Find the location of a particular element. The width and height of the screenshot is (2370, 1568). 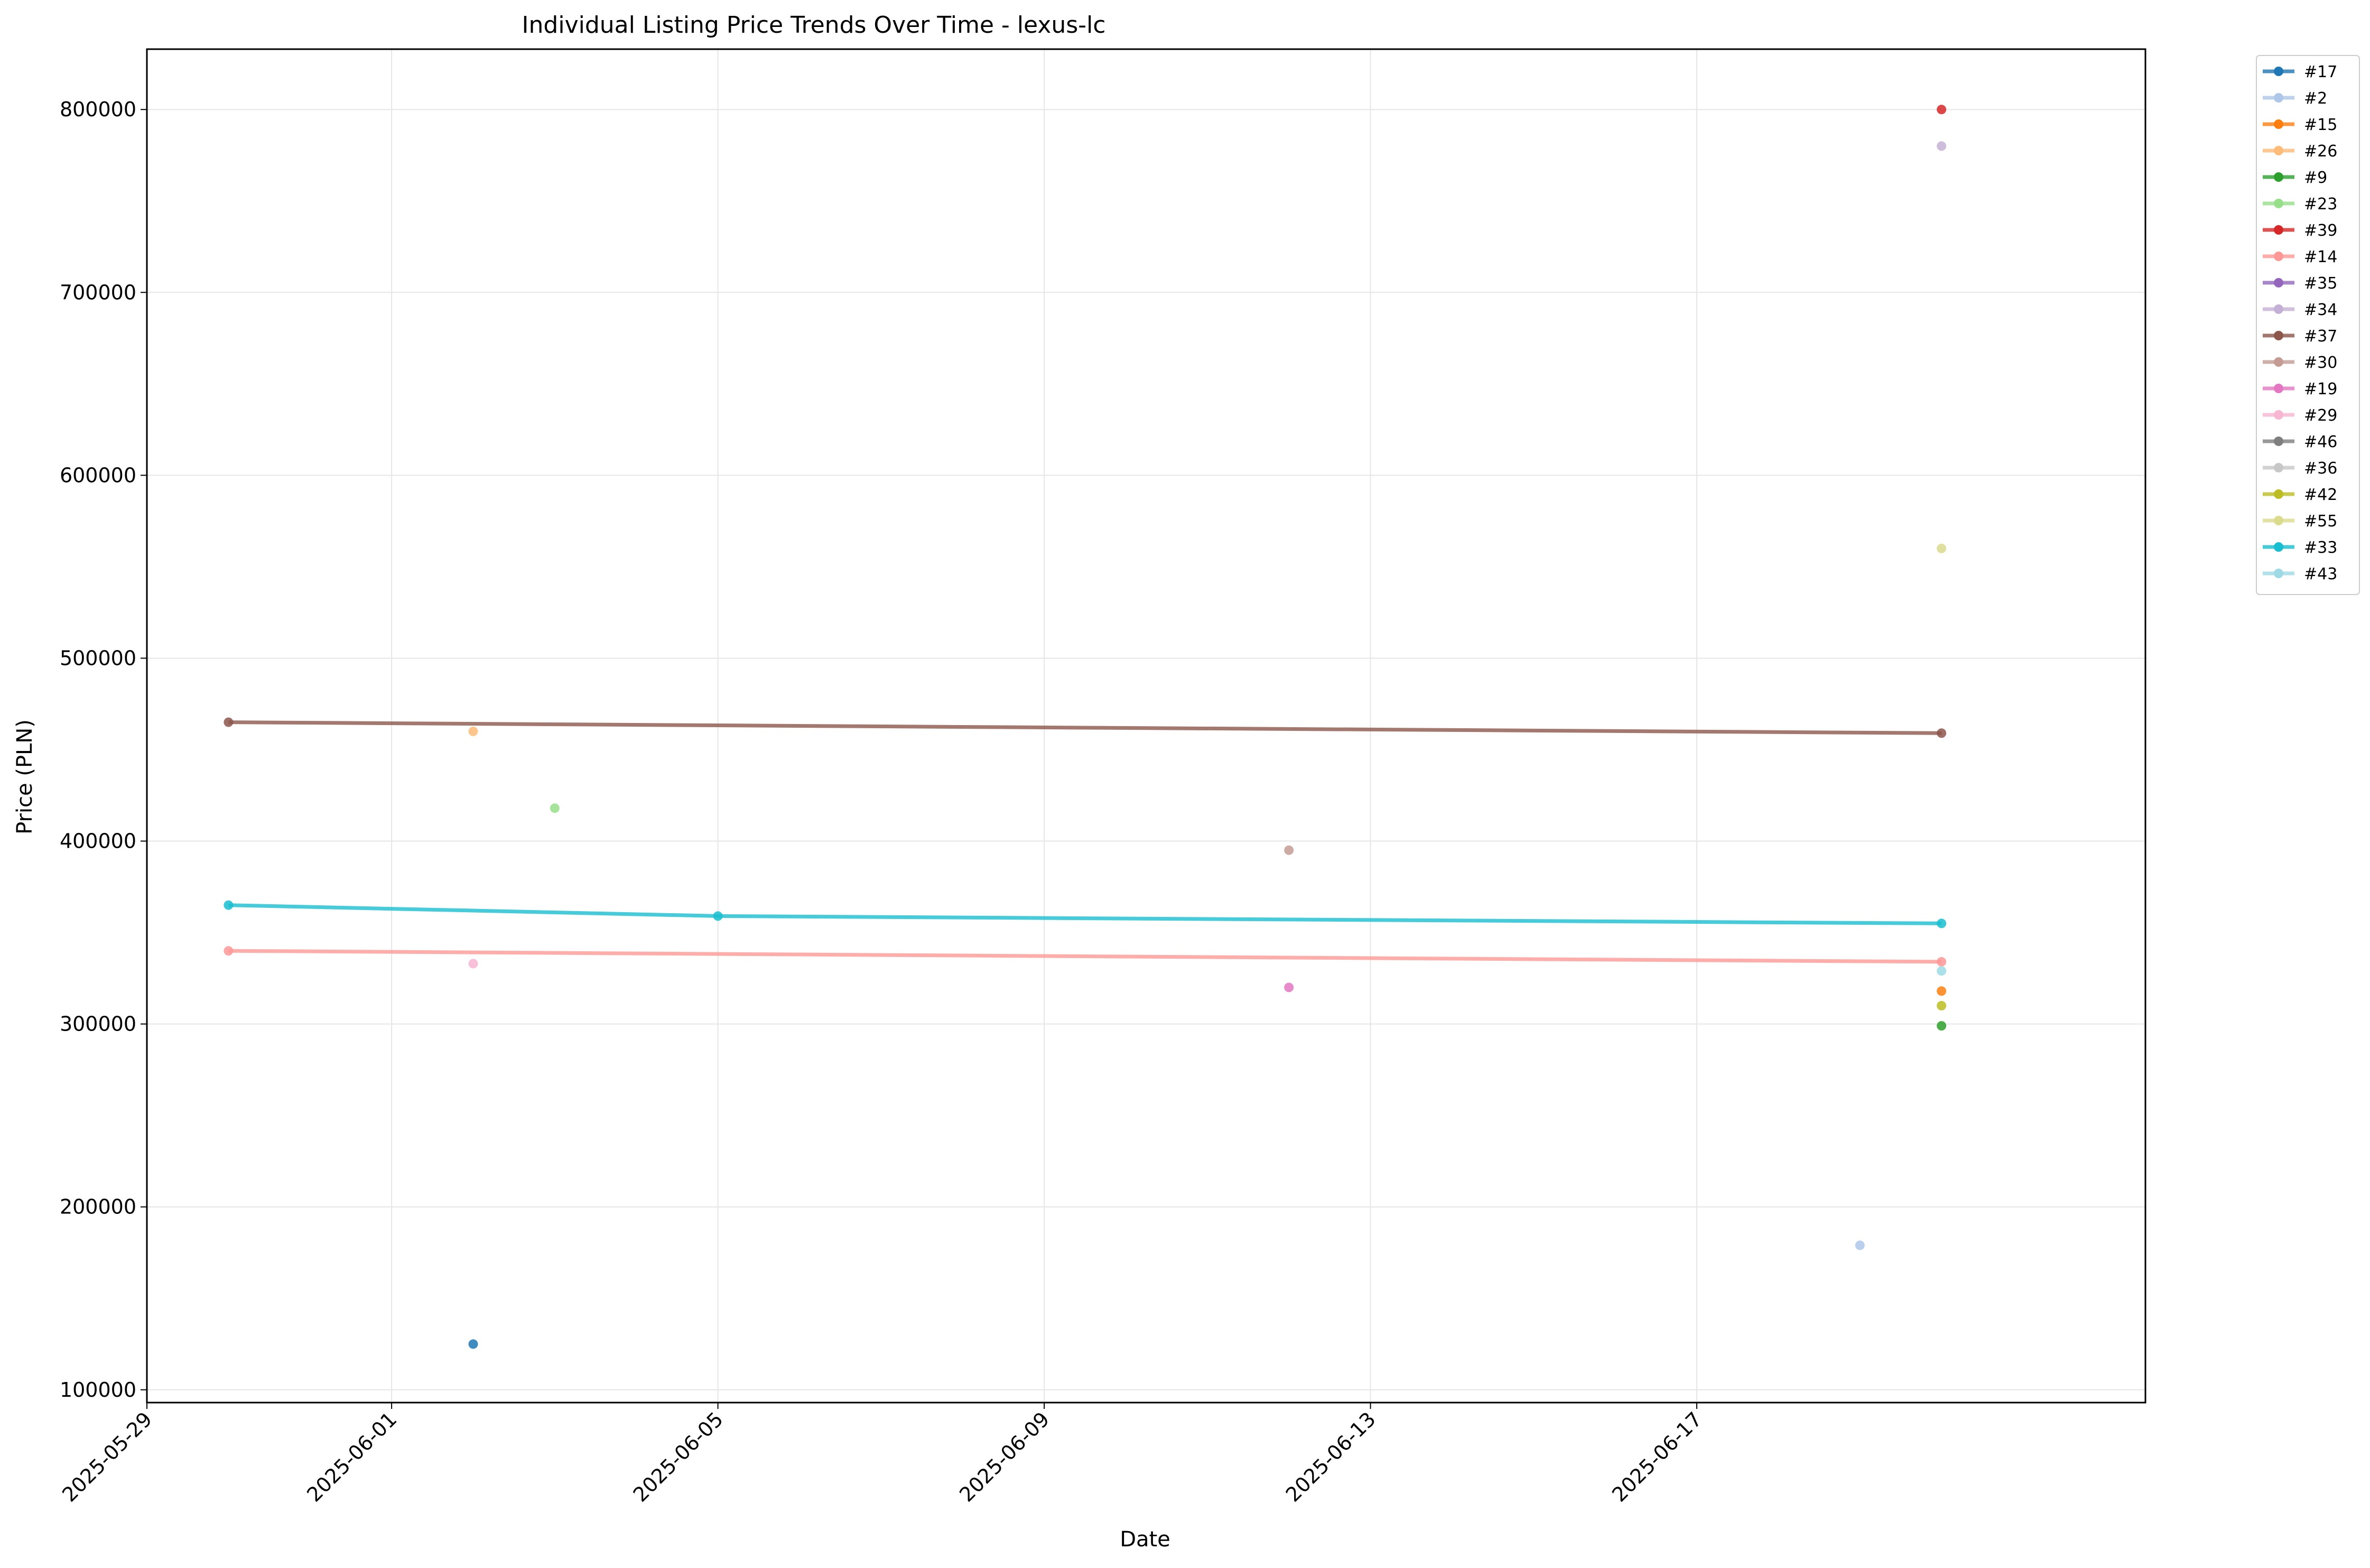

y-tick-label: 100000 is located at coordinates (98, 1390).